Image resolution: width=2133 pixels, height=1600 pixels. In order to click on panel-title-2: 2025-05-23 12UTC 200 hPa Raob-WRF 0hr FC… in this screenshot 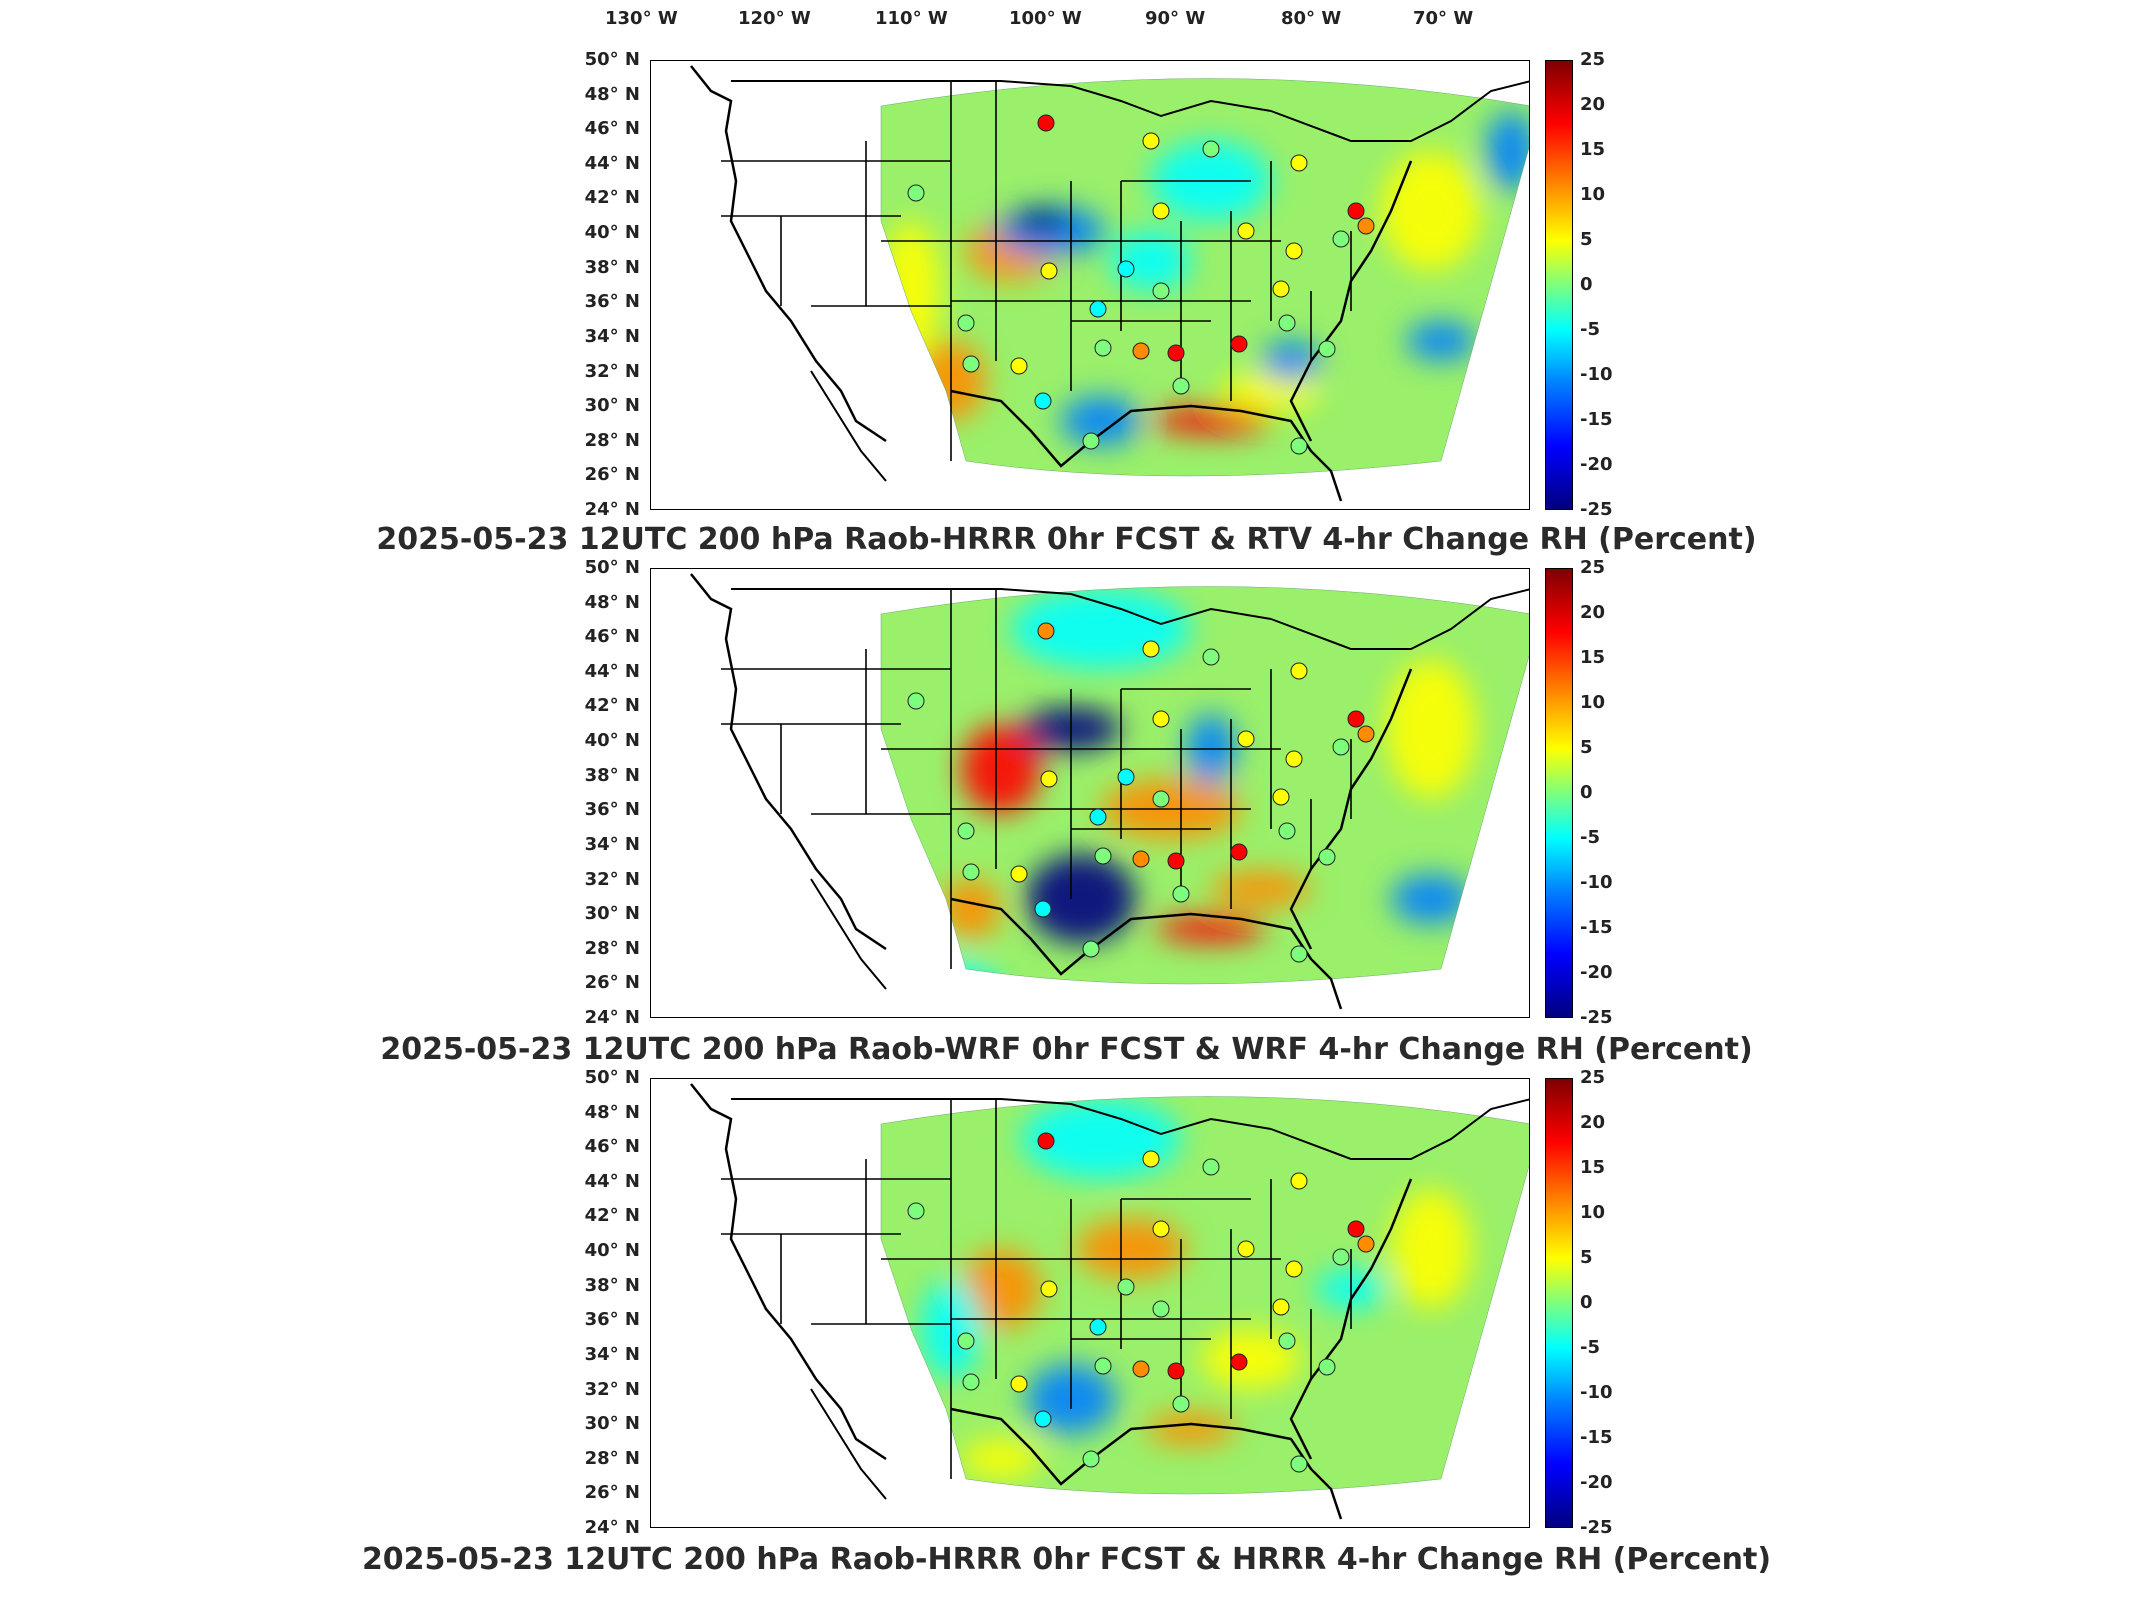, I will do `click(1066, 1049)`.